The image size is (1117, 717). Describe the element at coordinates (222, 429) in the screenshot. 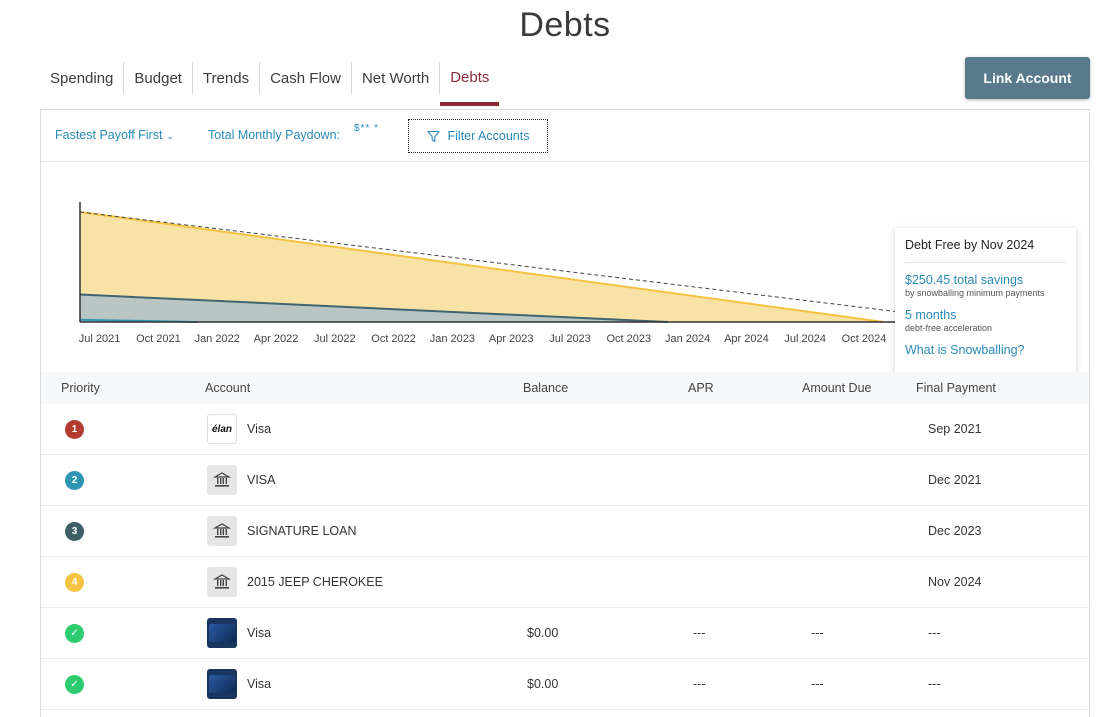

I see `elan-logo: élan` at that location.